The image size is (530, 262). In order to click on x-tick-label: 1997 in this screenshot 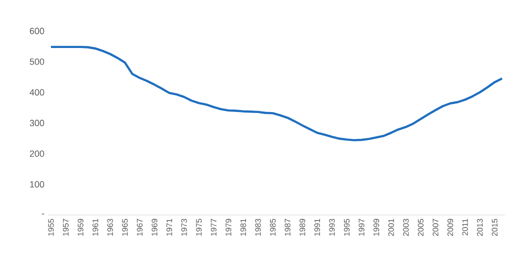, I will do `click(361, 227)`.